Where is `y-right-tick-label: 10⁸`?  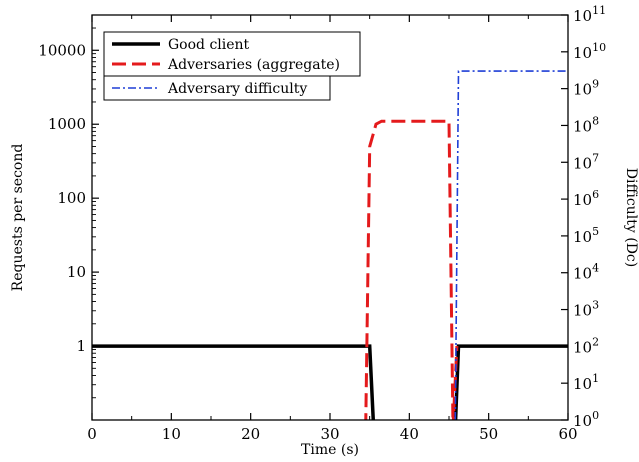
y-right-tick-label: 10⁸ is located at coordinates (586, 124).